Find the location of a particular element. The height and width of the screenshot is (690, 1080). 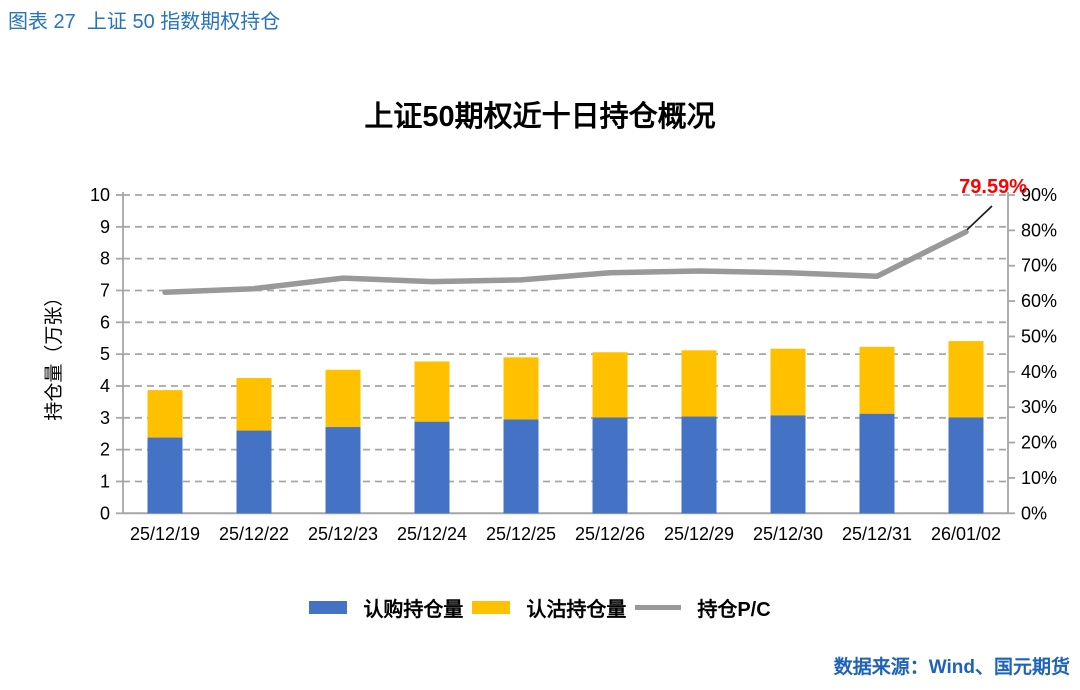

legend-item-put: 认沽持仓量 is located at coordinates (549, 607).